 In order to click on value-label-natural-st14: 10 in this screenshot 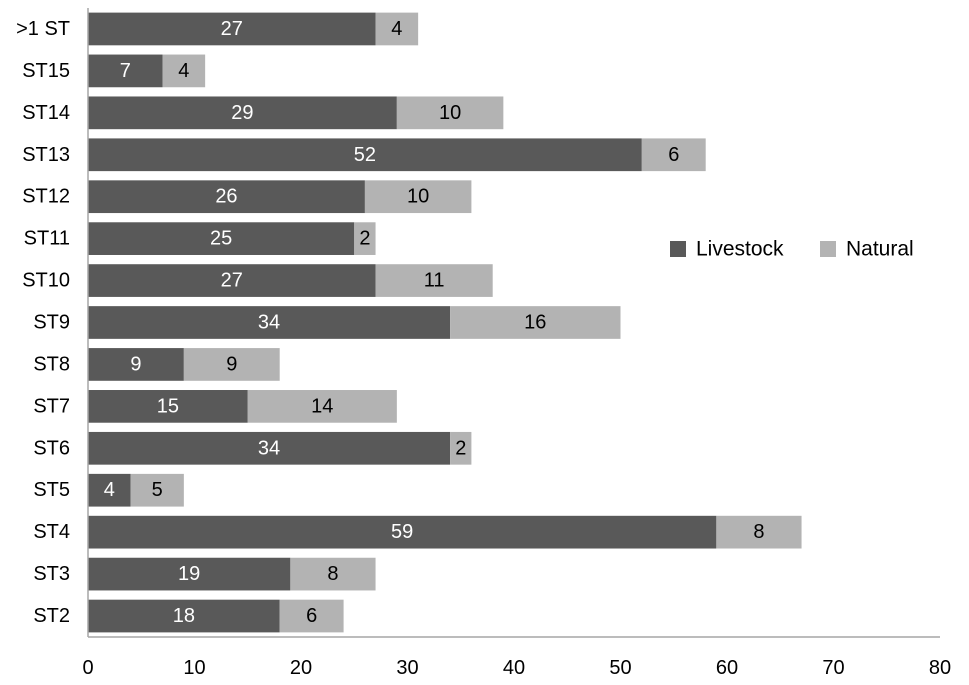, I will do `click(450, 113)`.